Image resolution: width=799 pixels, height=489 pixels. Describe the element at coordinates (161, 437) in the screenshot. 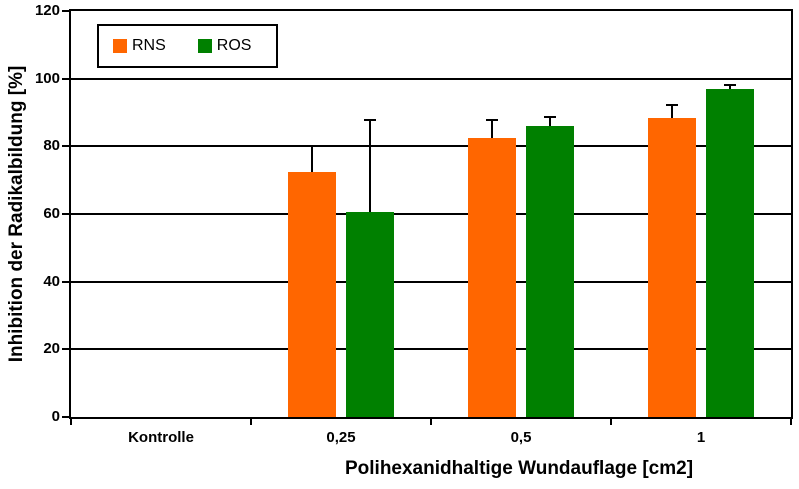

I see `x-tick-label-0: Kontrolle` at that location.